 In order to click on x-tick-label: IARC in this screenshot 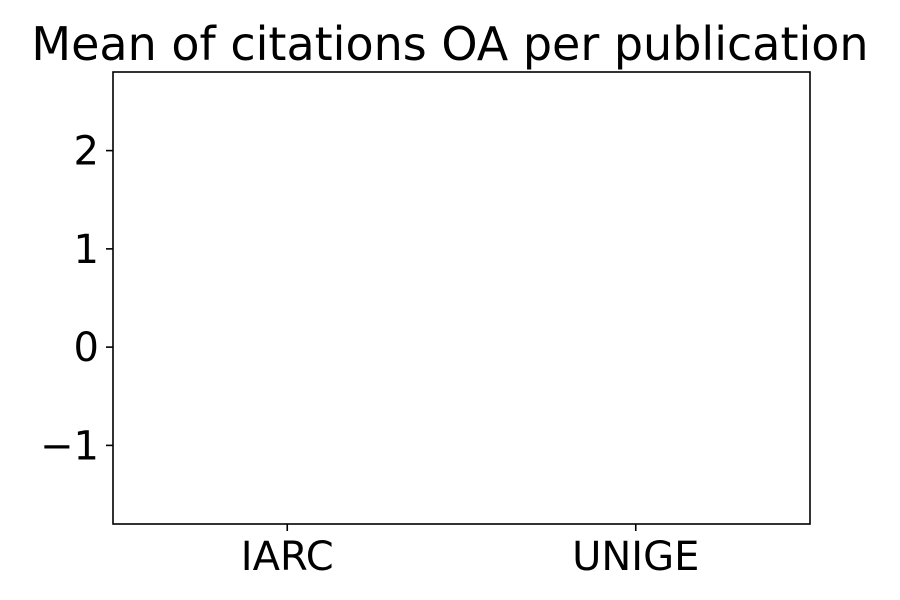, I will do `click(287, 557)`.